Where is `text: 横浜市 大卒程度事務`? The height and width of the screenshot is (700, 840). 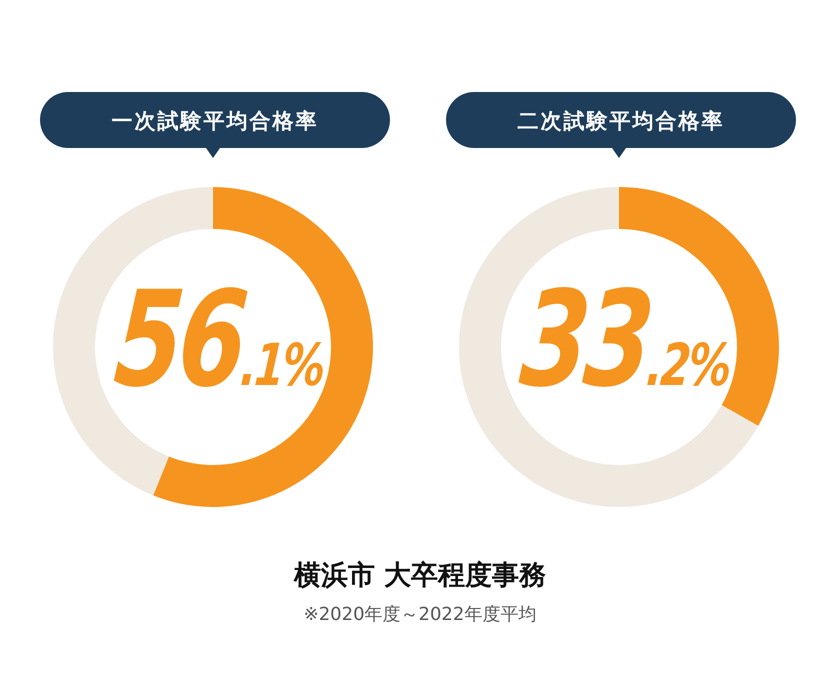
text: 横浜市 大卒程度事務 is located at coordinates (419, 575).